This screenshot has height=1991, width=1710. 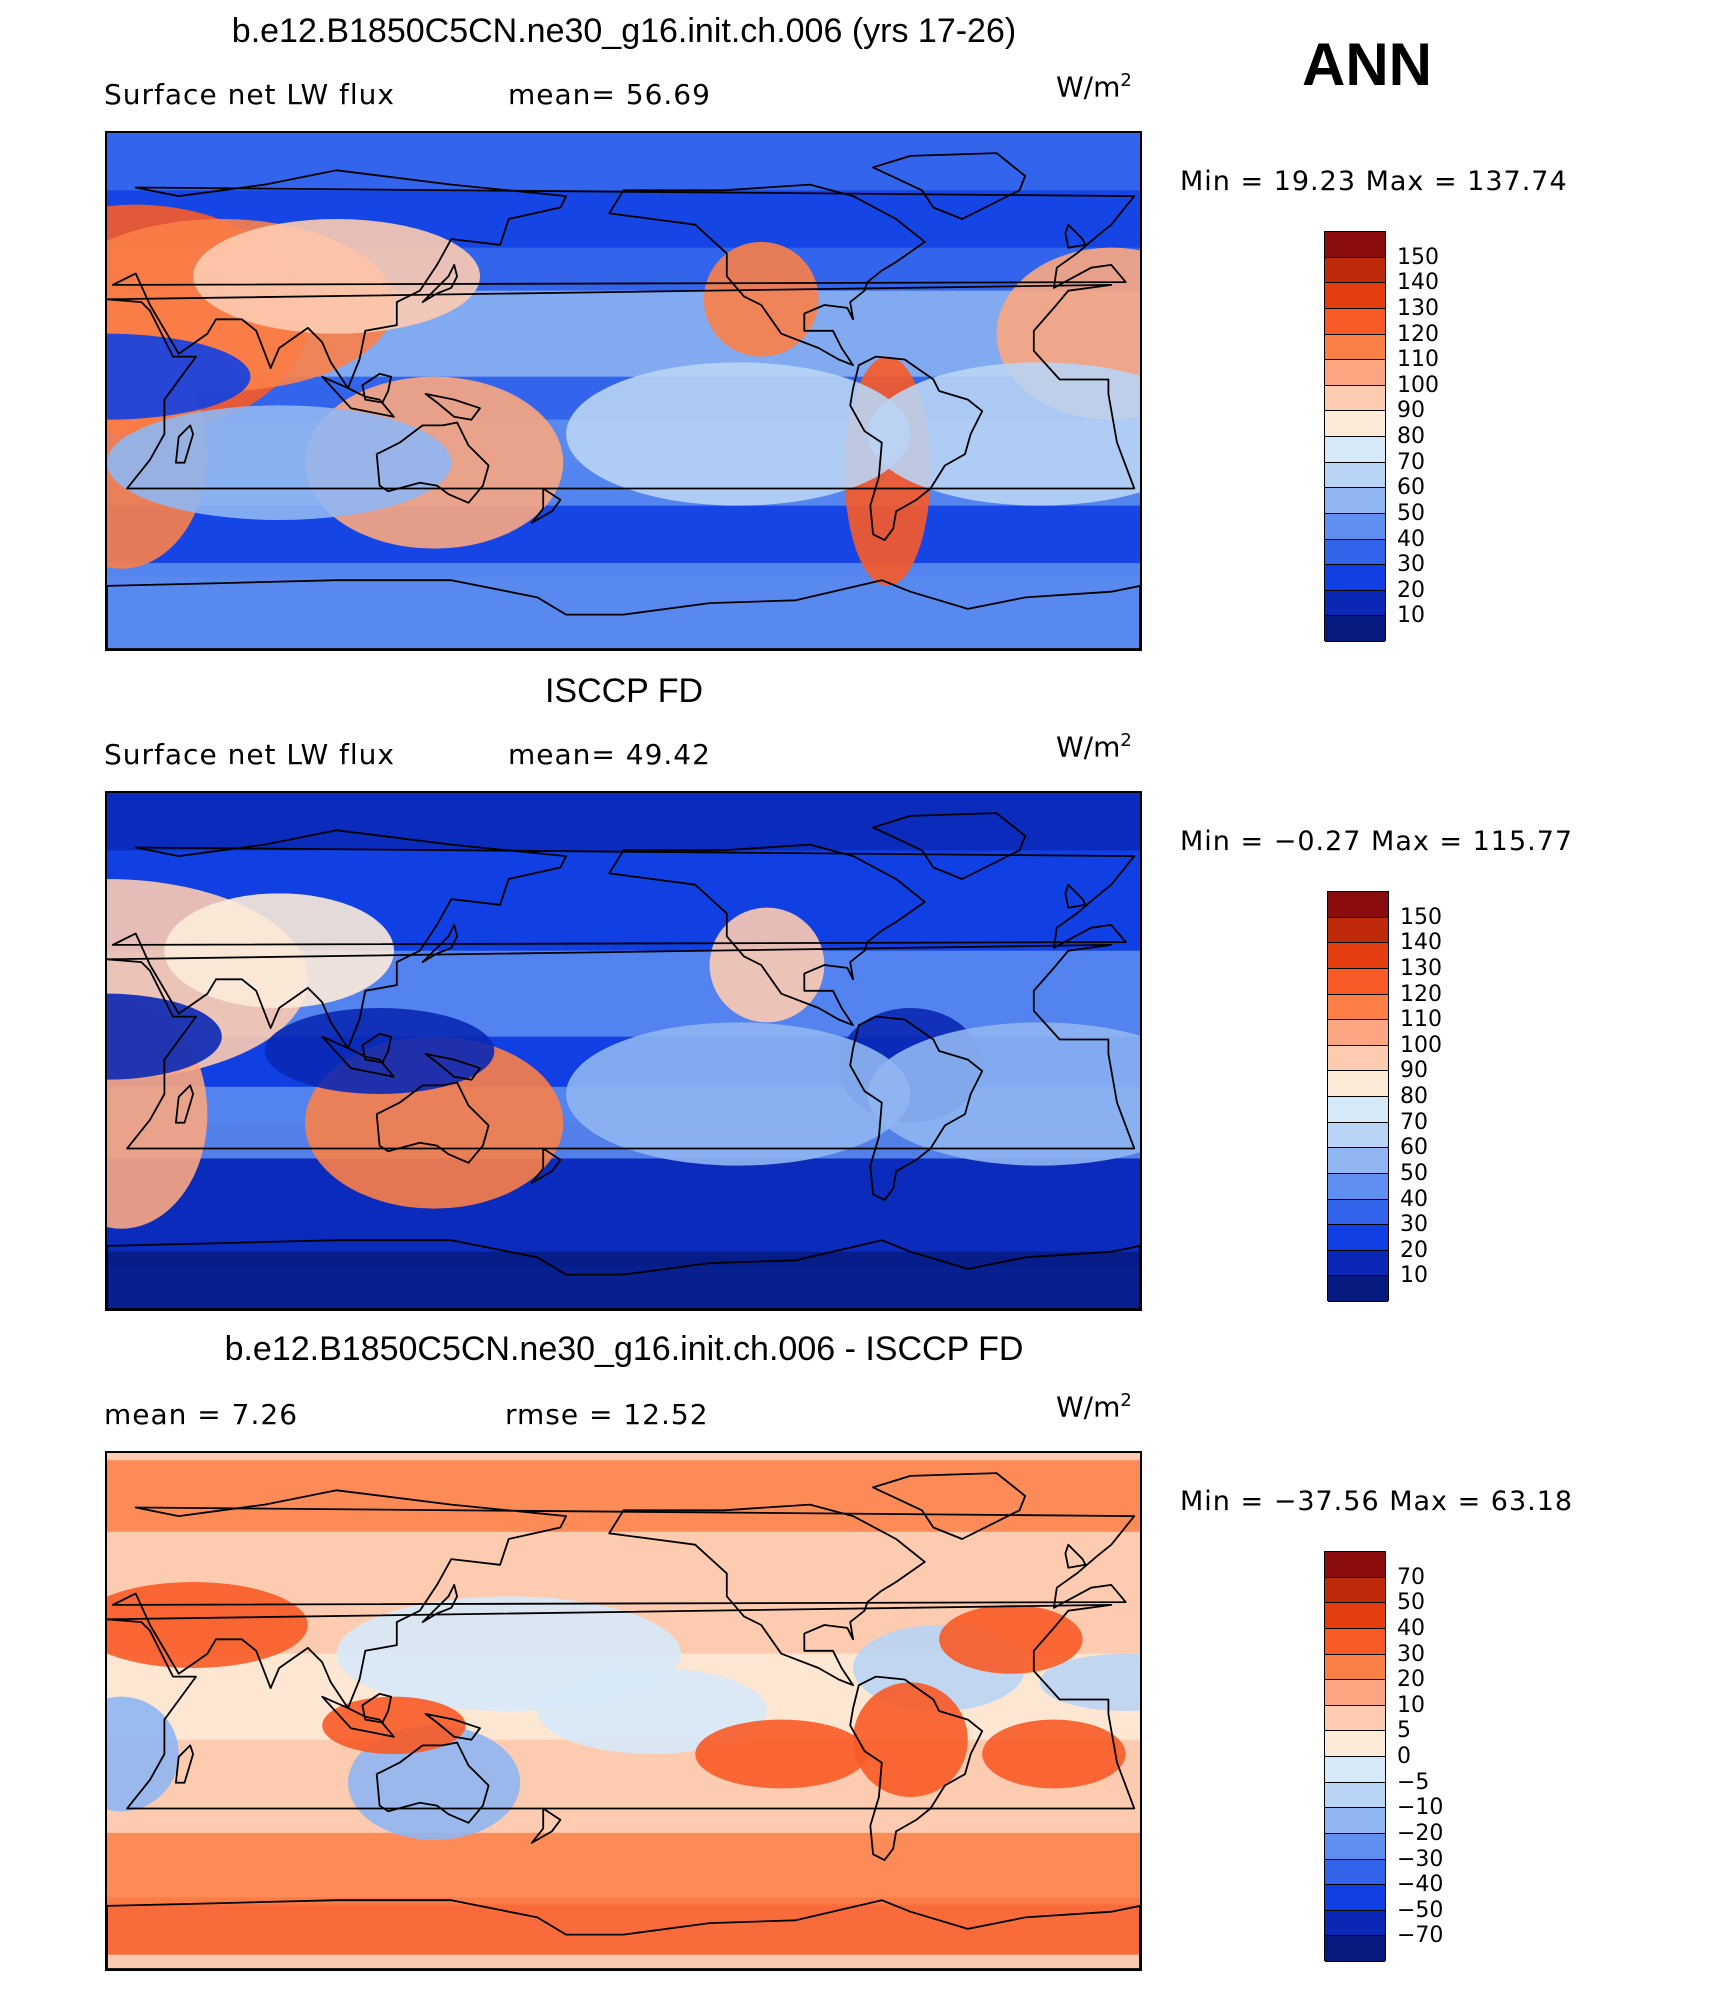 I want to click on panel-3-mean: mean = 7.26, so click(x=201, y=1414).